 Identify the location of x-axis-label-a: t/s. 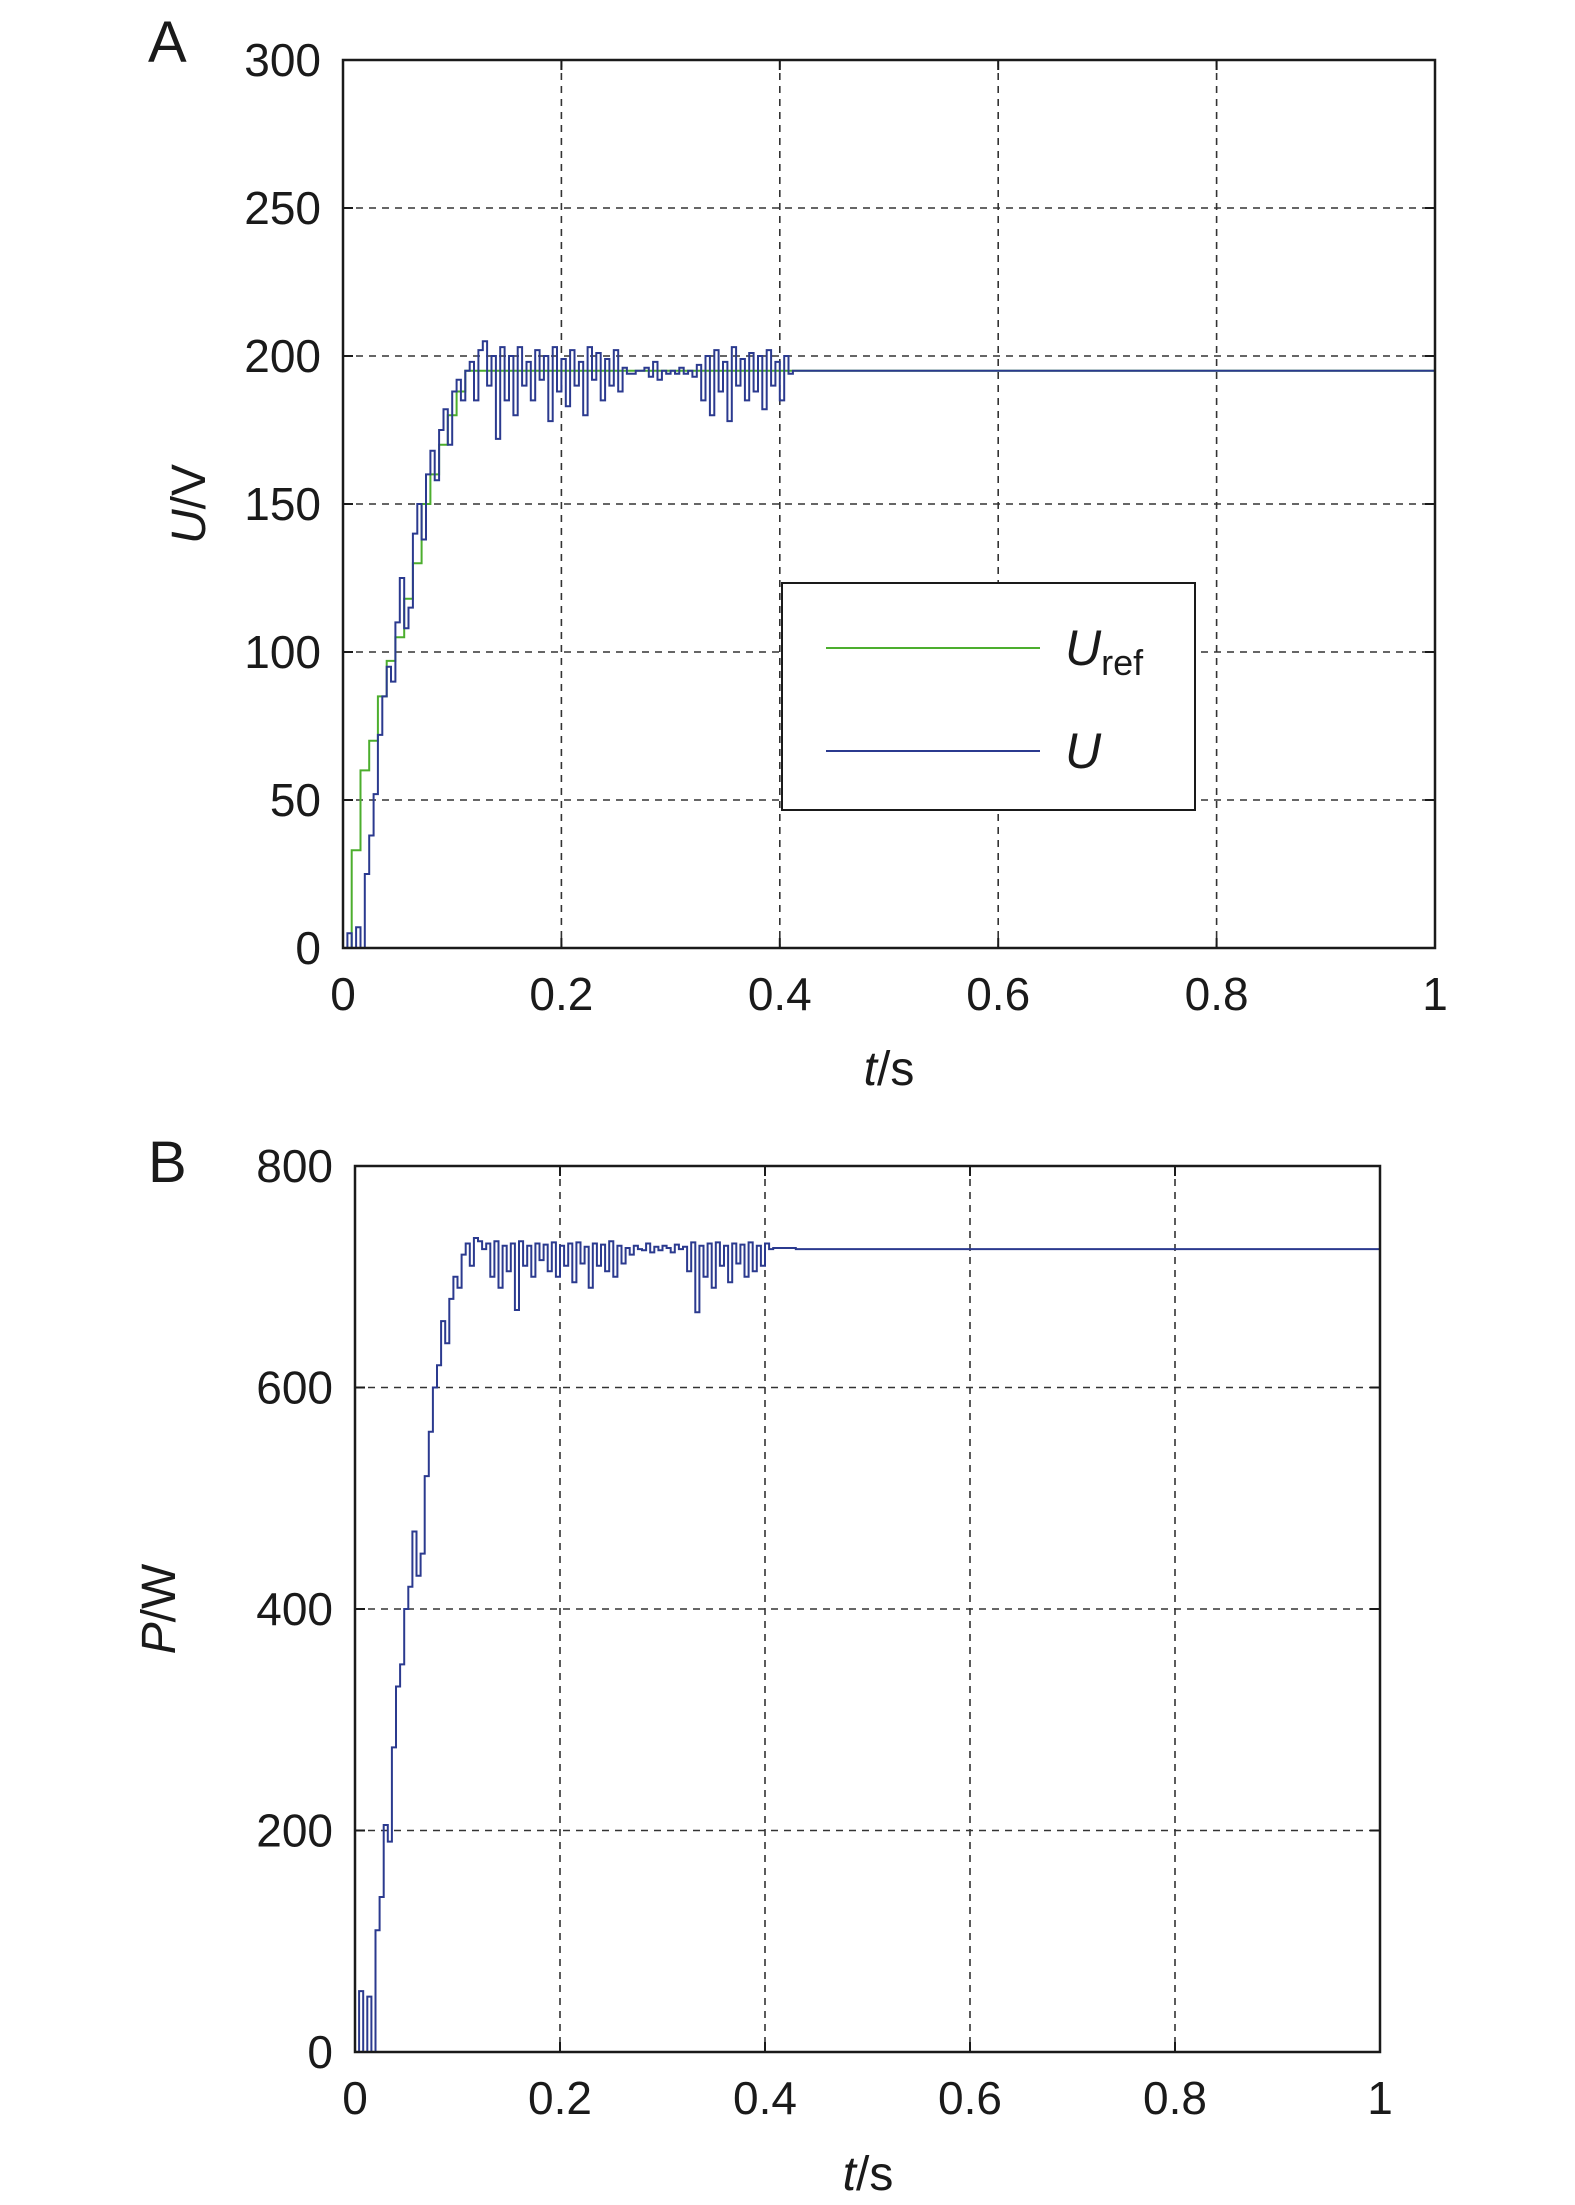
(889, 1069).